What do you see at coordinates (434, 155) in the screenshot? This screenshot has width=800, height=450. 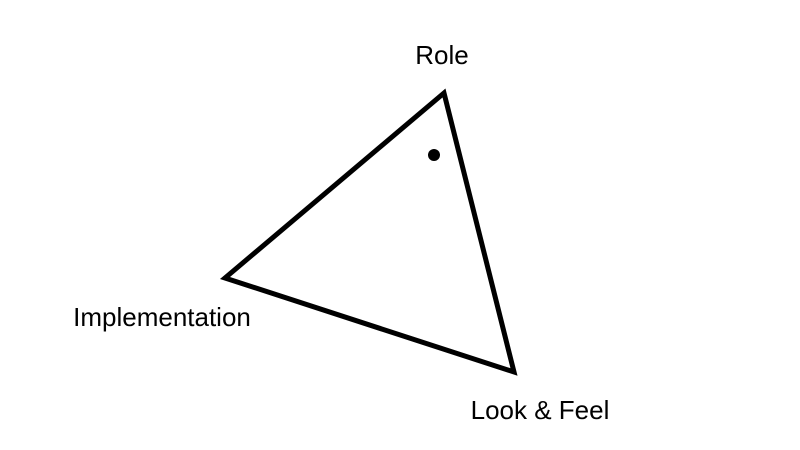 I see `position-marker-dot` at bounding box center [434, 155].